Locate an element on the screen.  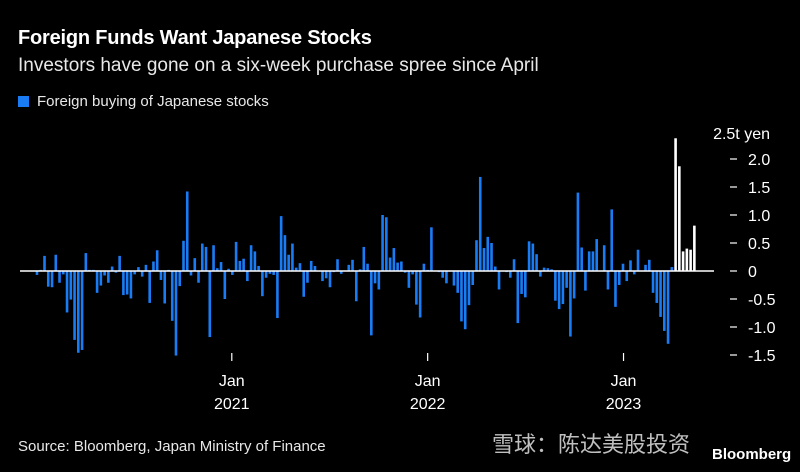
chart-title: Foreign Funds Want Japanese Stocks is located at coordinates (195, 38).